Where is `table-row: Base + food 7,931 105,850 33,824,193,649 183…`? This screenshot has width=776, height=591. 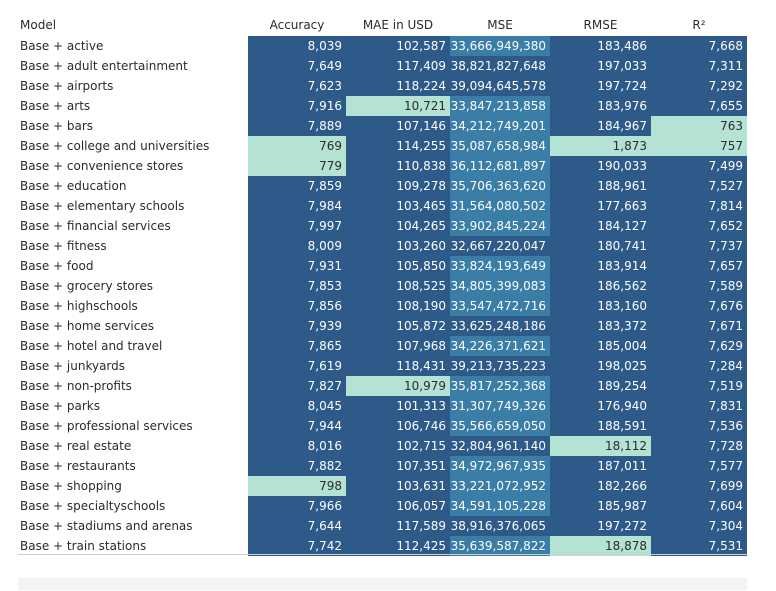
table-row: Base + food 7,931 105,850 33,824,193,649 183… is located at coordinates (382, 266).